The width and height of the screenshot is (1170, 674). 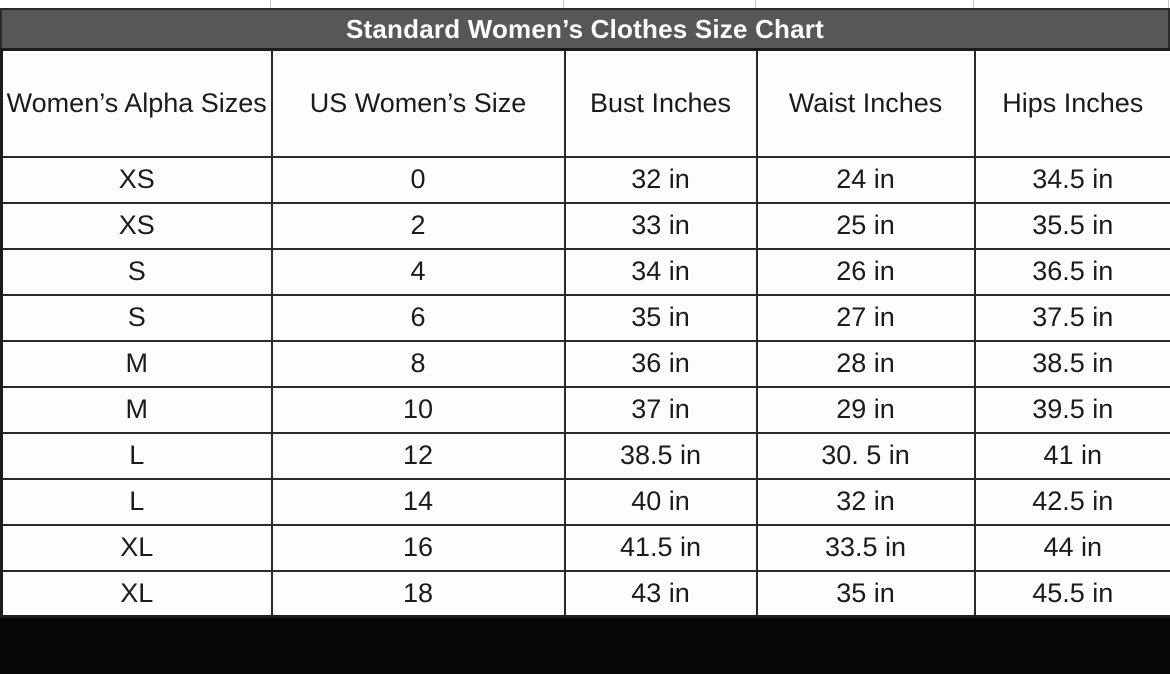 I want to click on table-cell: 33 in, so click(x=660, y=225).